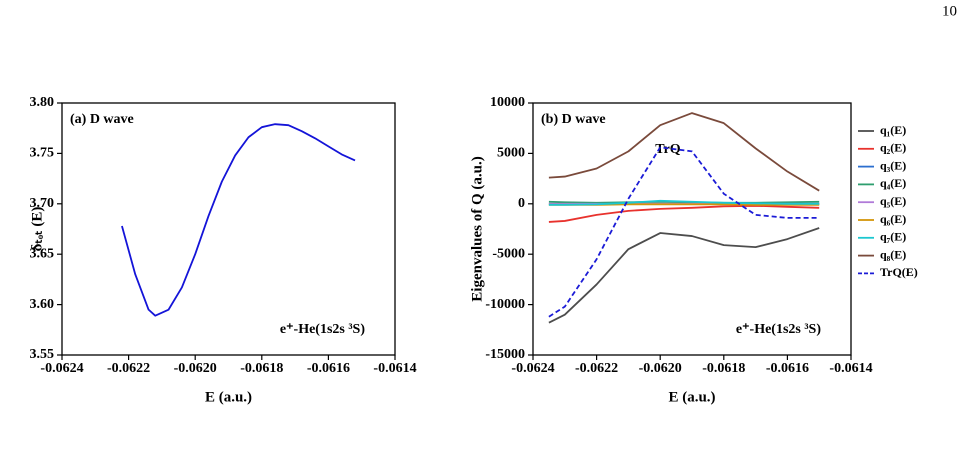  Describe the element at coordinates (949, 11) in the screenshot. I see `page-number: 10` at that location.